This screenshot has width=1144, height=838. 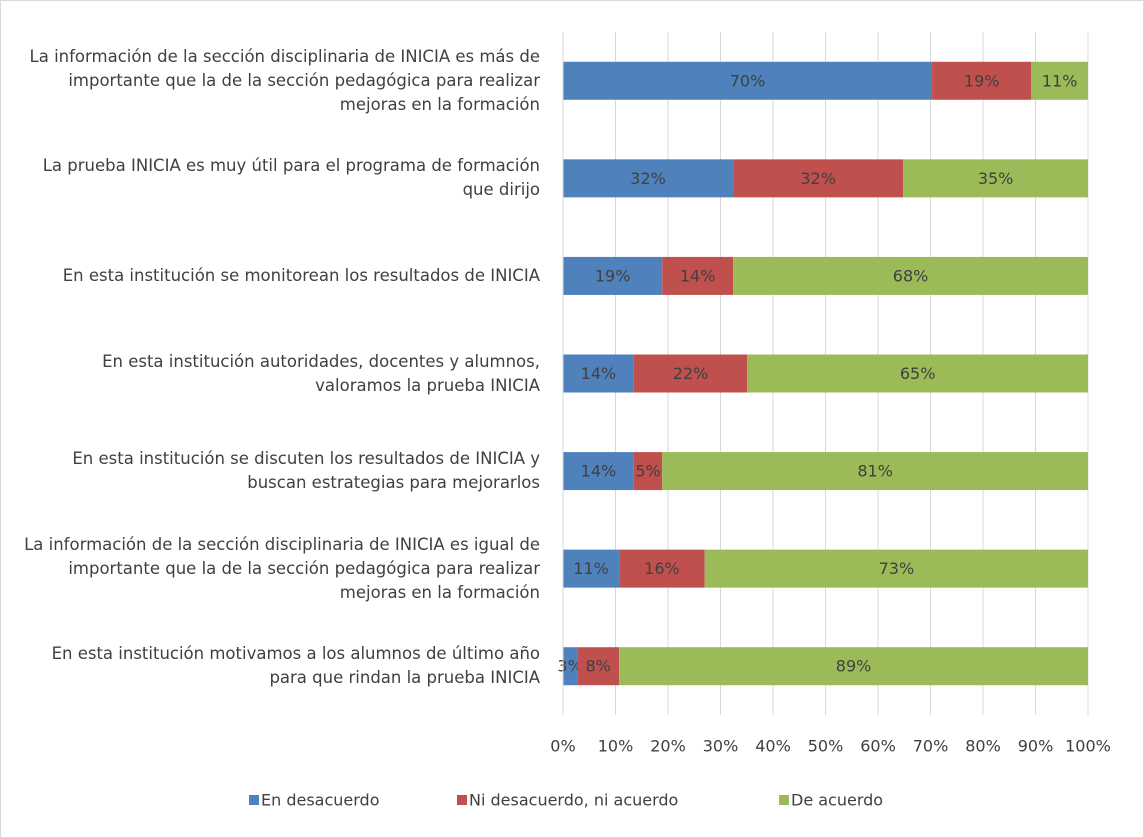 I want to click on x-tick-label: 100%, so click(x=1088, y=746).